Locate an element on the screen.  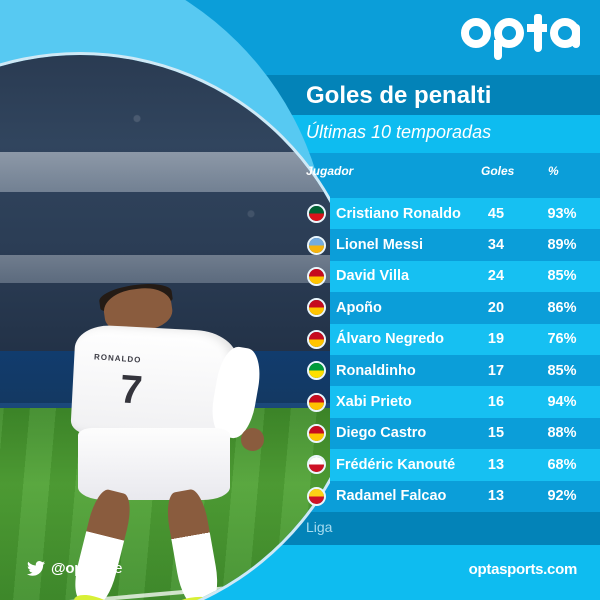
table-row: Ronaldinho 17 85% is located at coordinates (300, 370).